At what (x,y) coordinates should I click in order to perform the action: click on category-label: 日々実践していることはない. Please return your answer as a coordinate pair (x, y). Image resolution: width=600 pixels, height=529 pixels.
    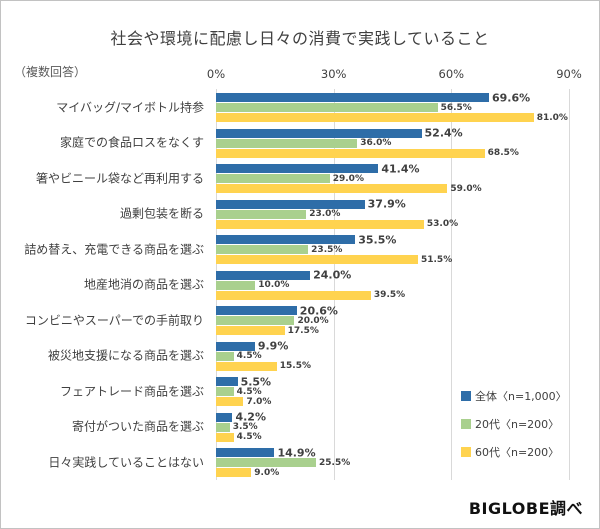
    Looking at the image, I should click on (126, 462).